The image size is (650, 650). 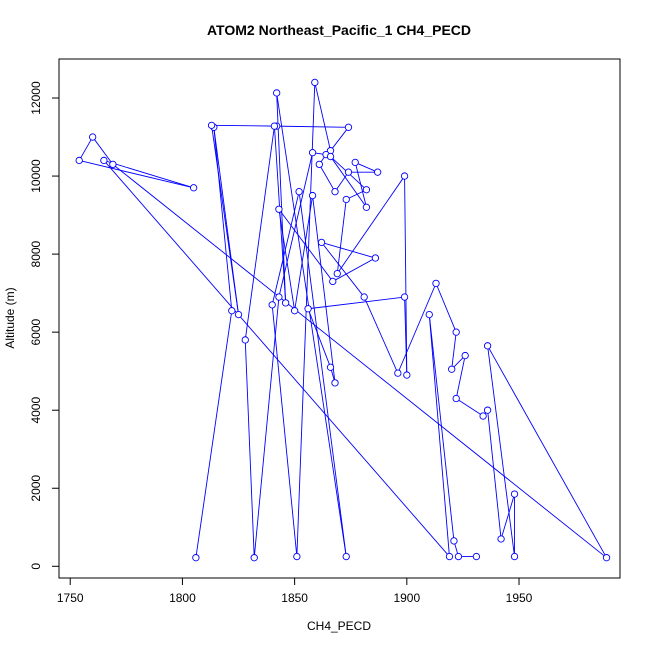 I want to click on chart-title: ATOM2 Northeast_Pacific_1 CH4_PECD, so click(x=339, y=30).